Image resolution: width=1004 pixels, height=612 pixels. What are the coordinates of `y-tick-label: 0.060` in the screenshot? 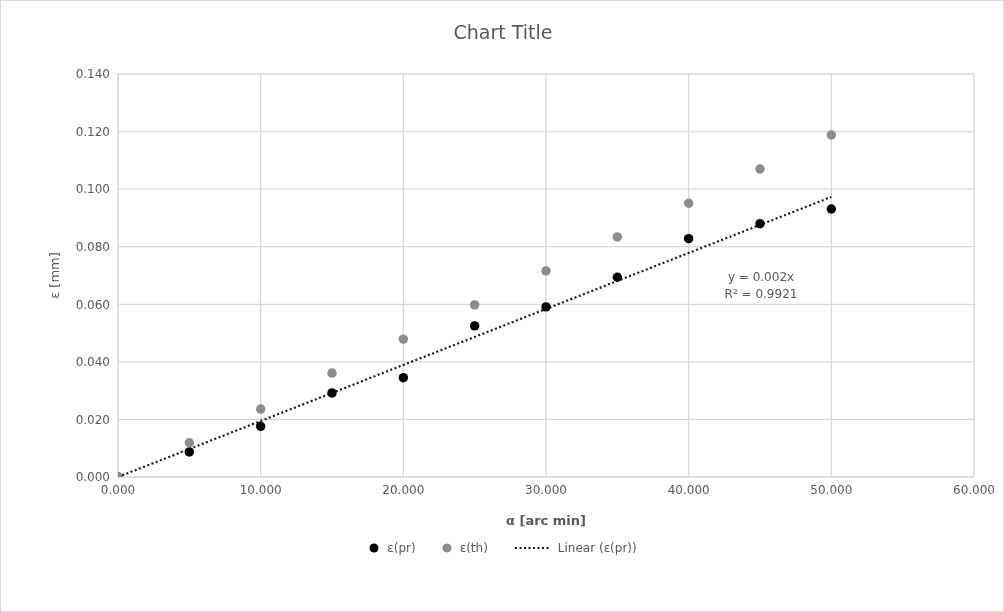 It's located at (92, 304).